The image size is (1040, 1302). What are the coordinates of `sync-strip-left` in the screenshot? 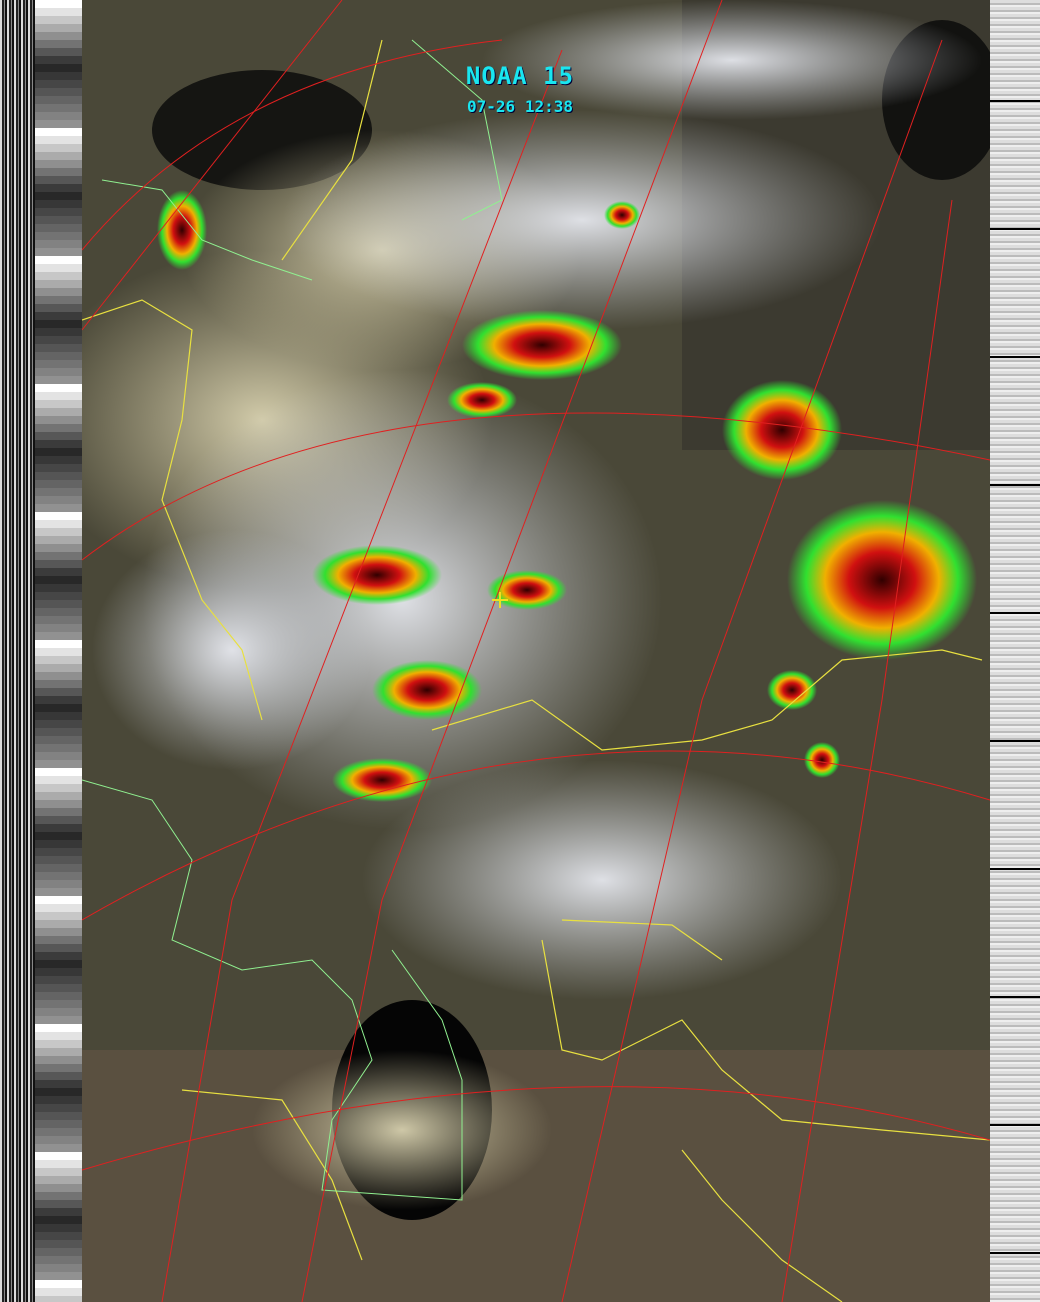 It's located at (17, 651).